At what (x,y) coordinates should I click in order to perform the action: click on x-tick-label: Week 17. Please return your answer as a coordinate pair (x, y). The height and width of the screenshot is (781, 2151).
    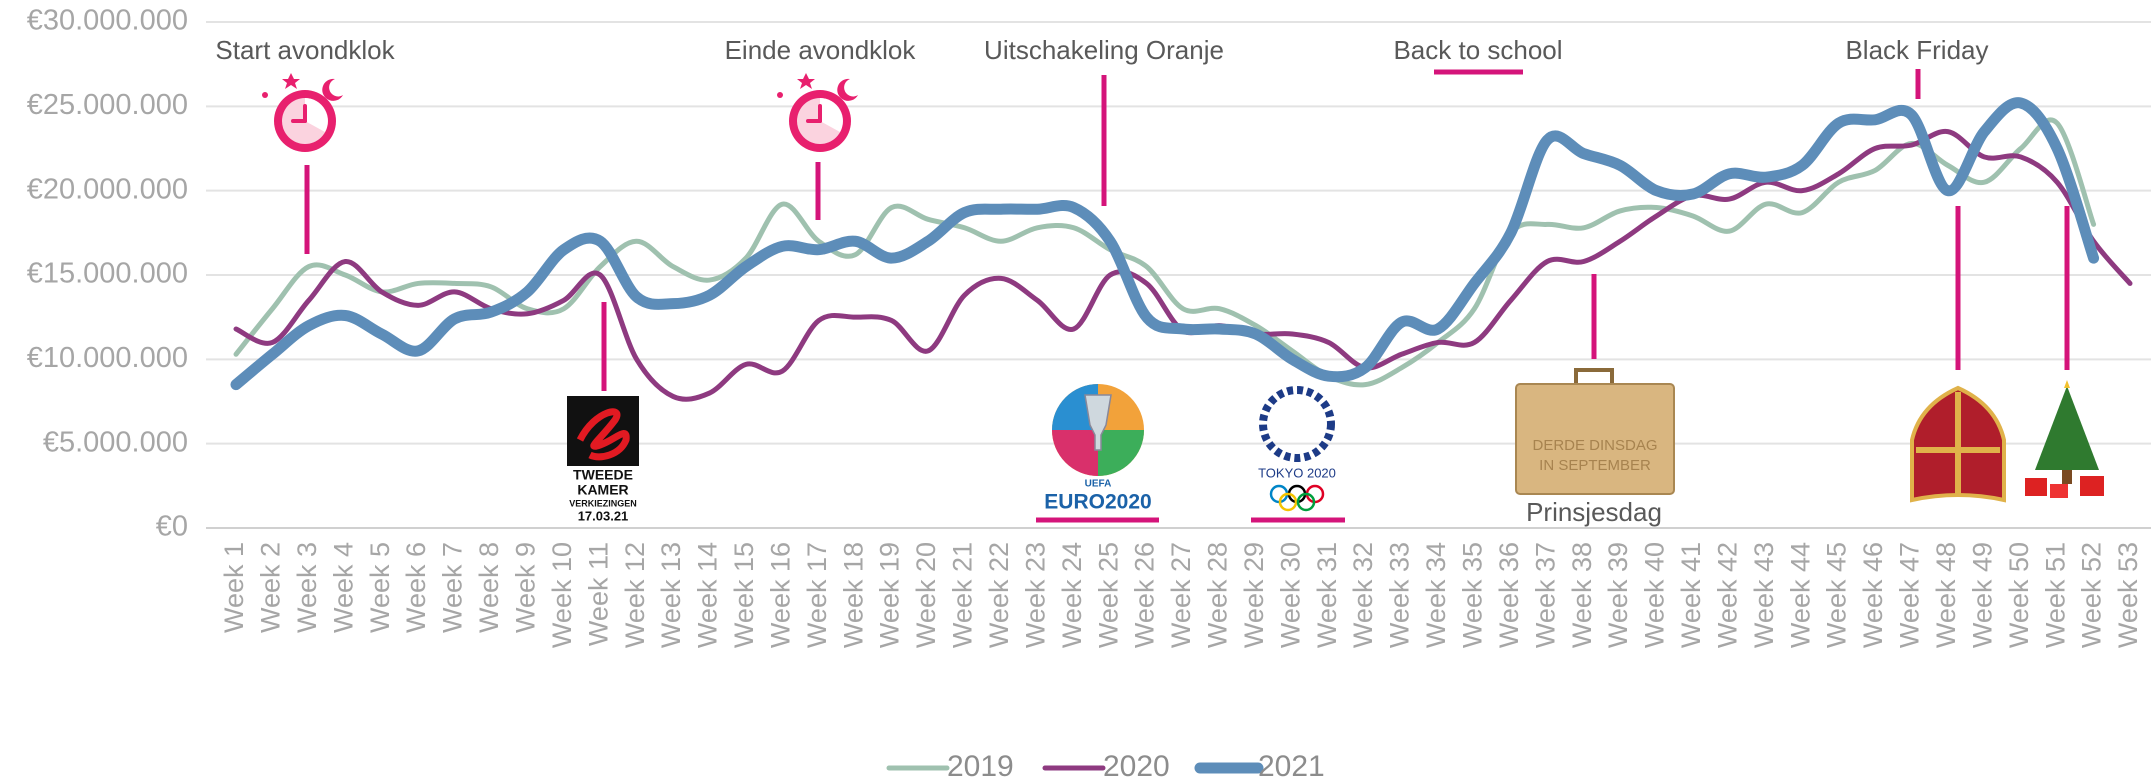
    Looking at the image, I should click on (817, 595).